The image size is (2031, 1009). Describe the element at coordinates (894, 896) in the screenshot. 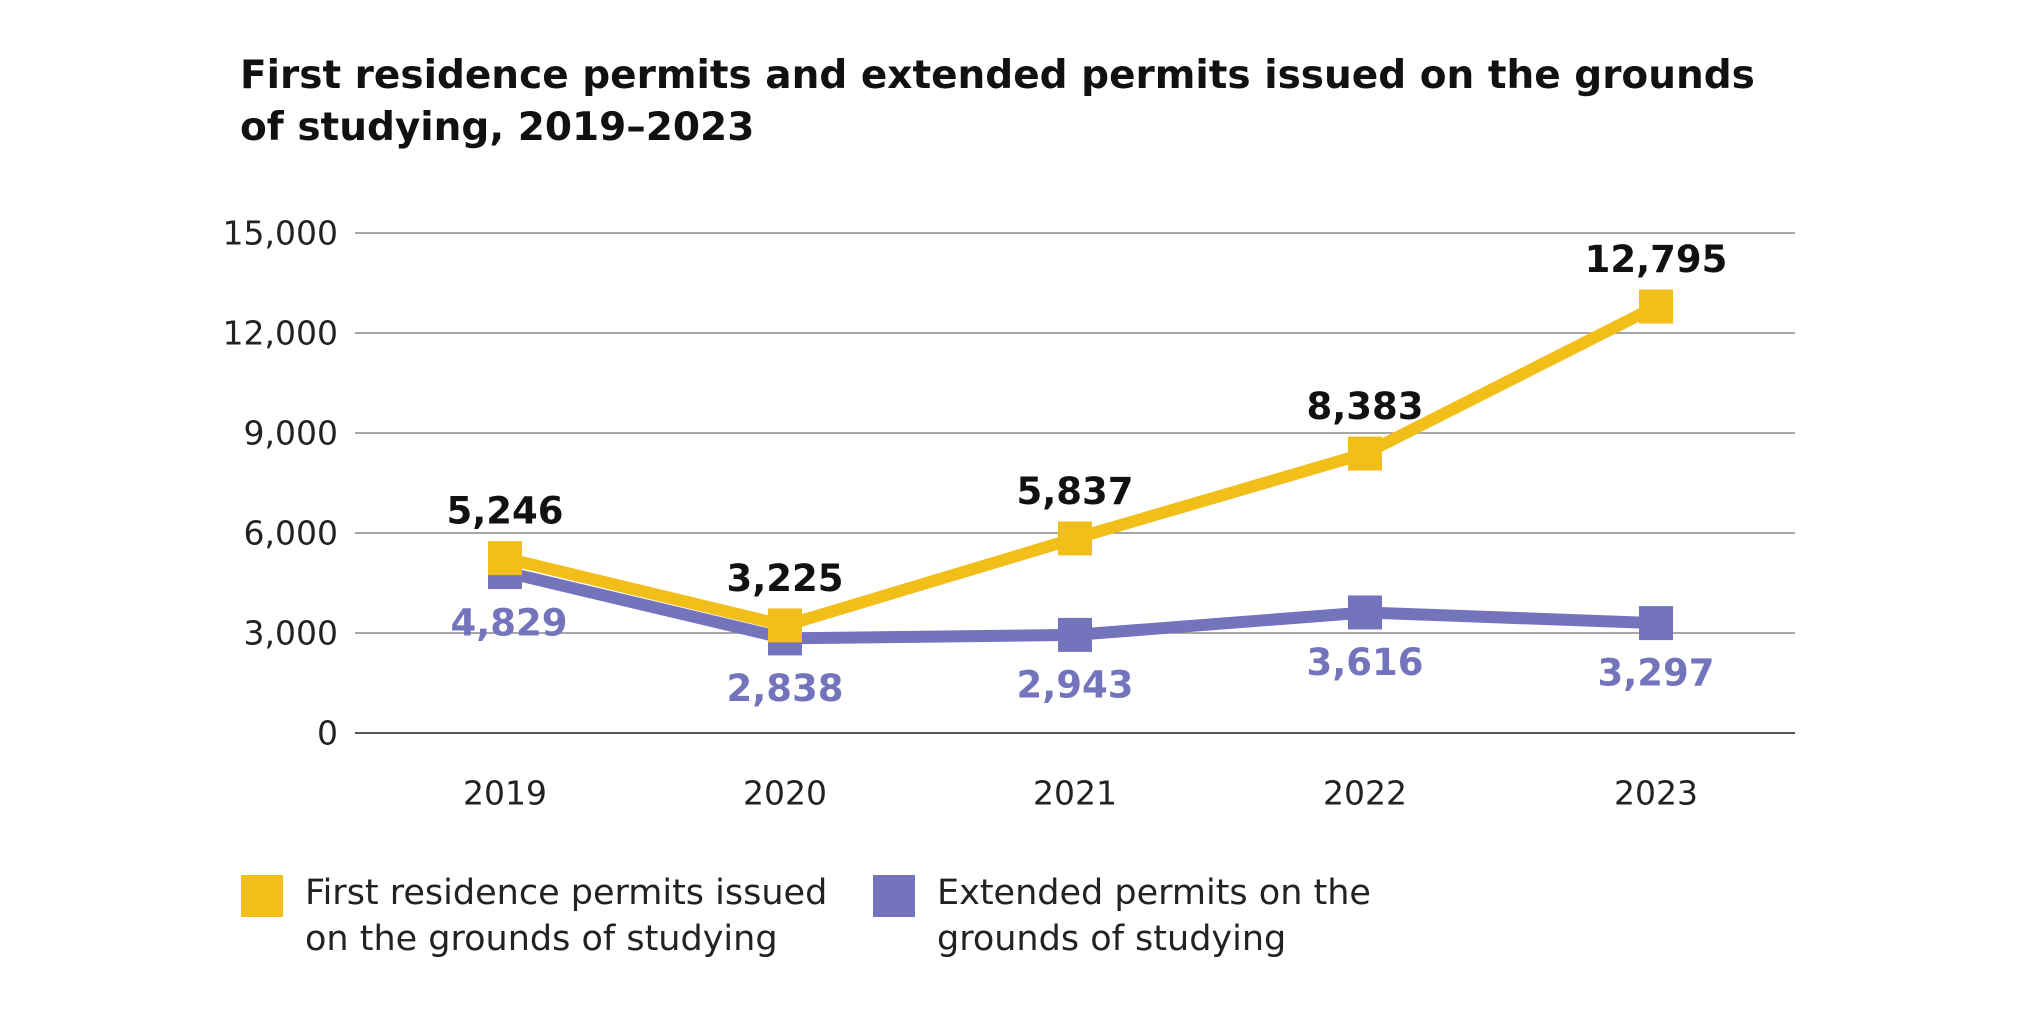

I see `legend-swatch-extended-permits` at that location.